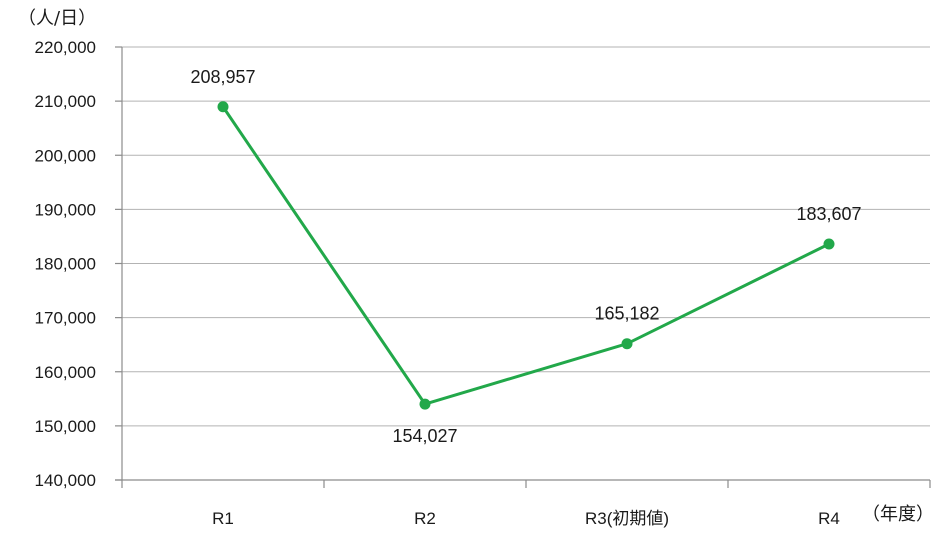 Image resolution: width=950 pixels, height=535 pixels. What do you see at coordinates (65, 480) in the screenshot?
I see `y-tick-label: 140,000` at bounding box center [65, 480].